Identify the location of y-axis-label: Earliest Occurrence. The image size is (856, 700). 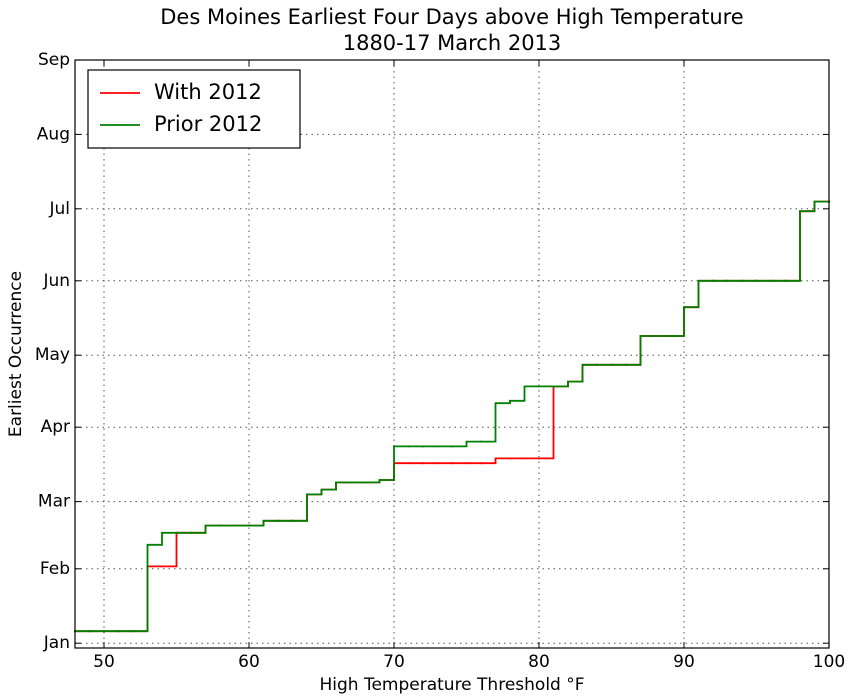
(16, 354).